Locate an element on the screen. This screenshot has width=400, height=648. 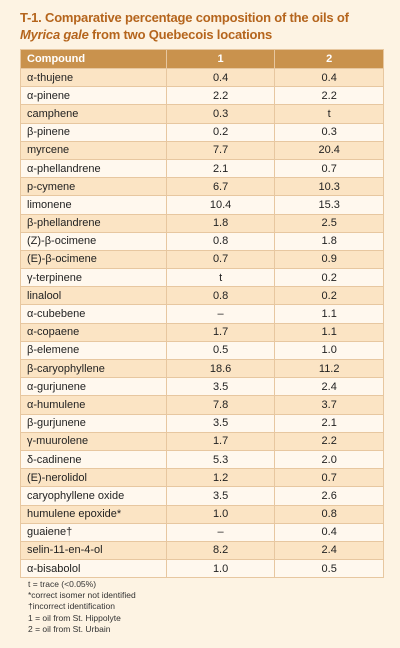
location-2-value-cell: 2.2 is located at coordinates (329, 96).